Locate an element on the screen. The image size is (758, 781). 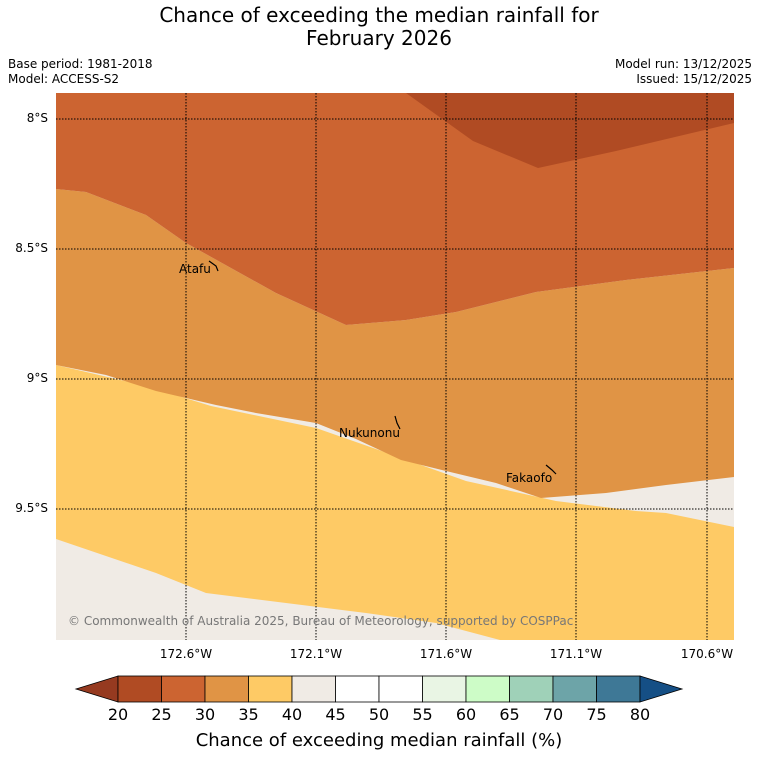
colorbar-tick-label: 30 is located at coordinates (205, 714).